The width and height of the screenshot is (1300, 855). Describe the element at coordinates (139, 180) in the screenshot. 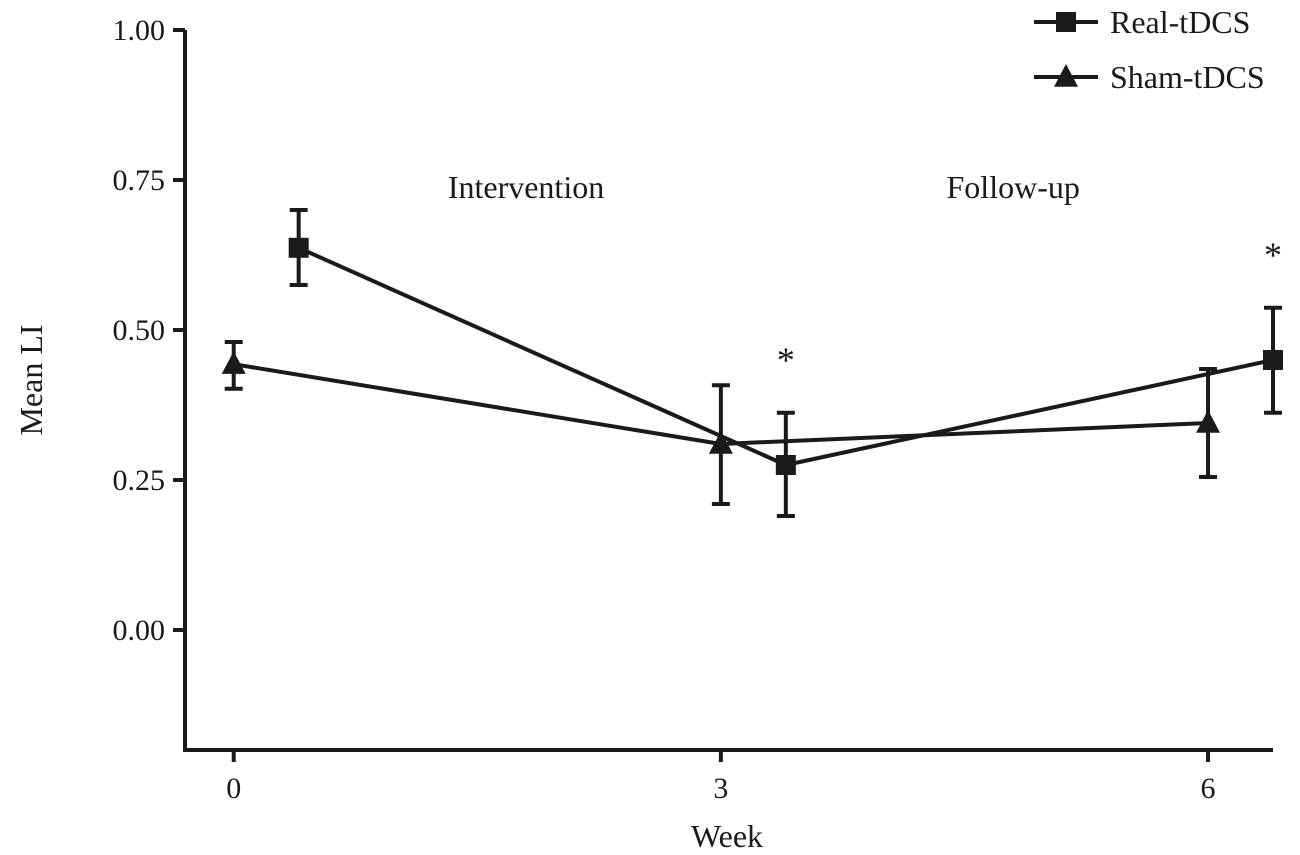

I see `y-tick-label: 0.75` at that location.